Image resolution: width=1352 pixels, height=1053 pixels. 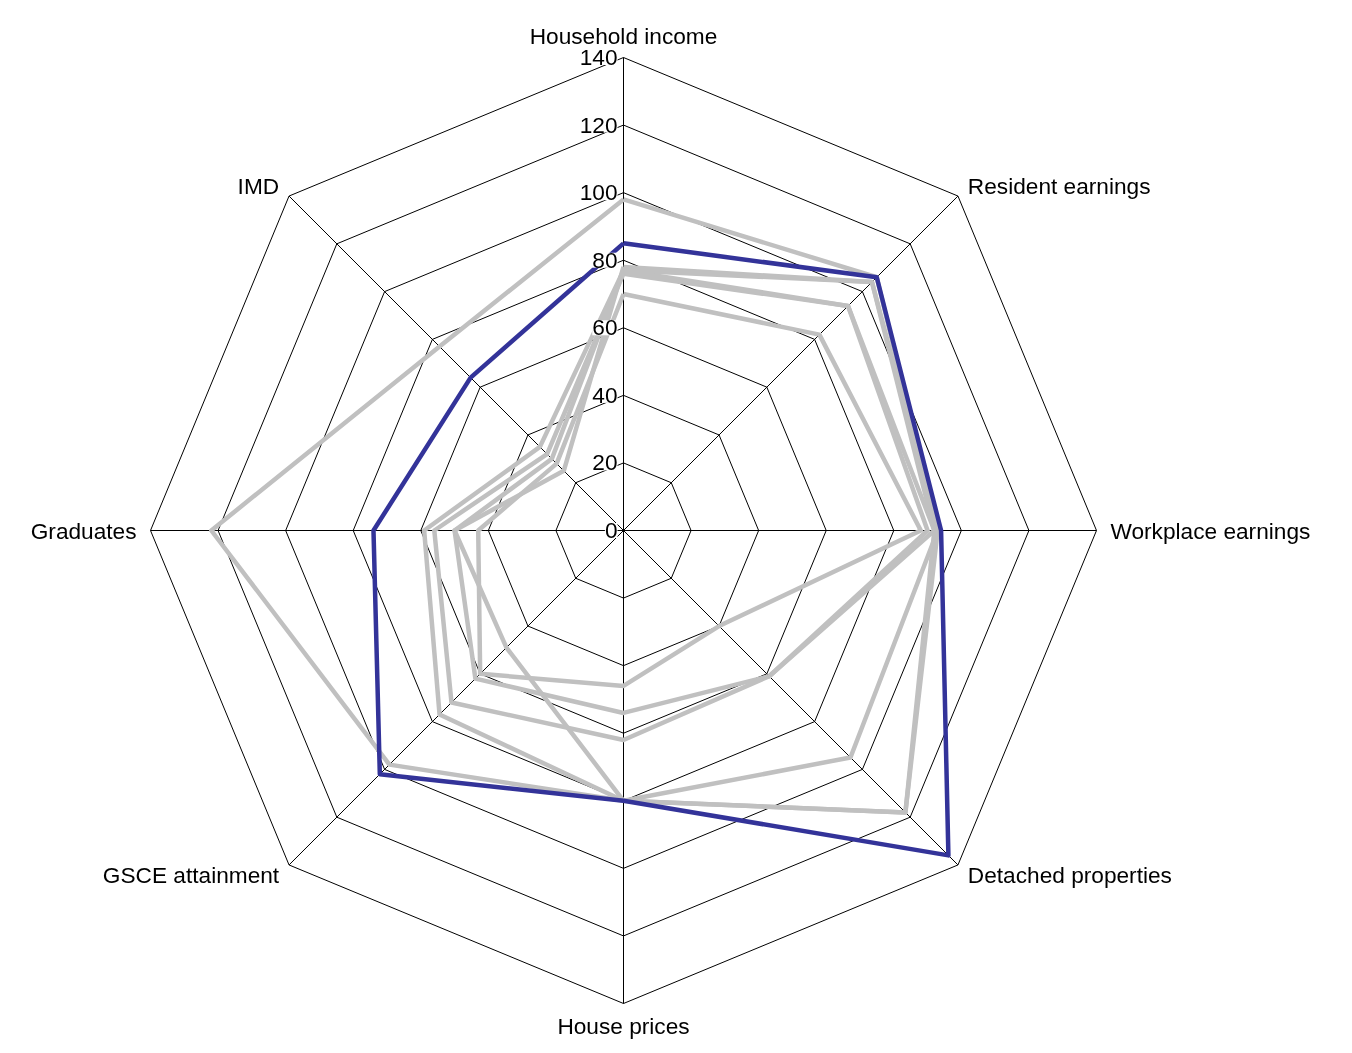 I want to click on spoke-label: GSCE attainment, so click(x=191, y=874).